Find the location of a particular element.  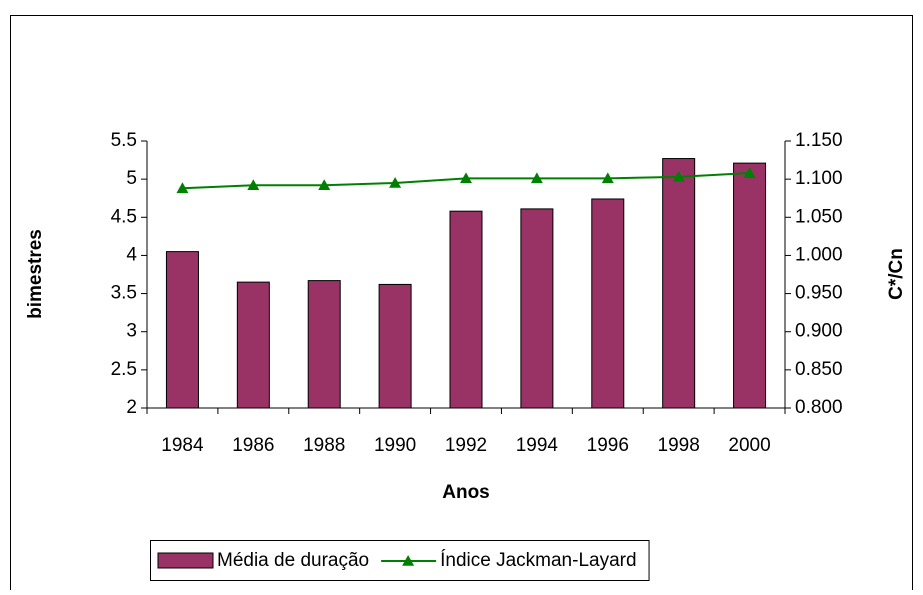

y-tick-label: 3 is located at coordinates (131, 331).